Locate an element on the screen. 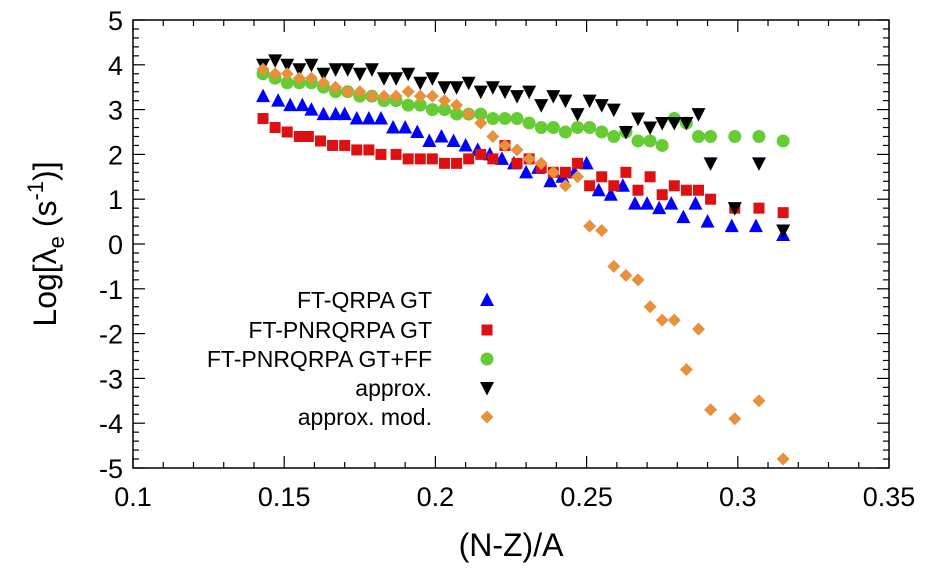 The width and height of the screenshot is (926, 574). y-tick-label-1: 1 is located at coordinates (115, 200).